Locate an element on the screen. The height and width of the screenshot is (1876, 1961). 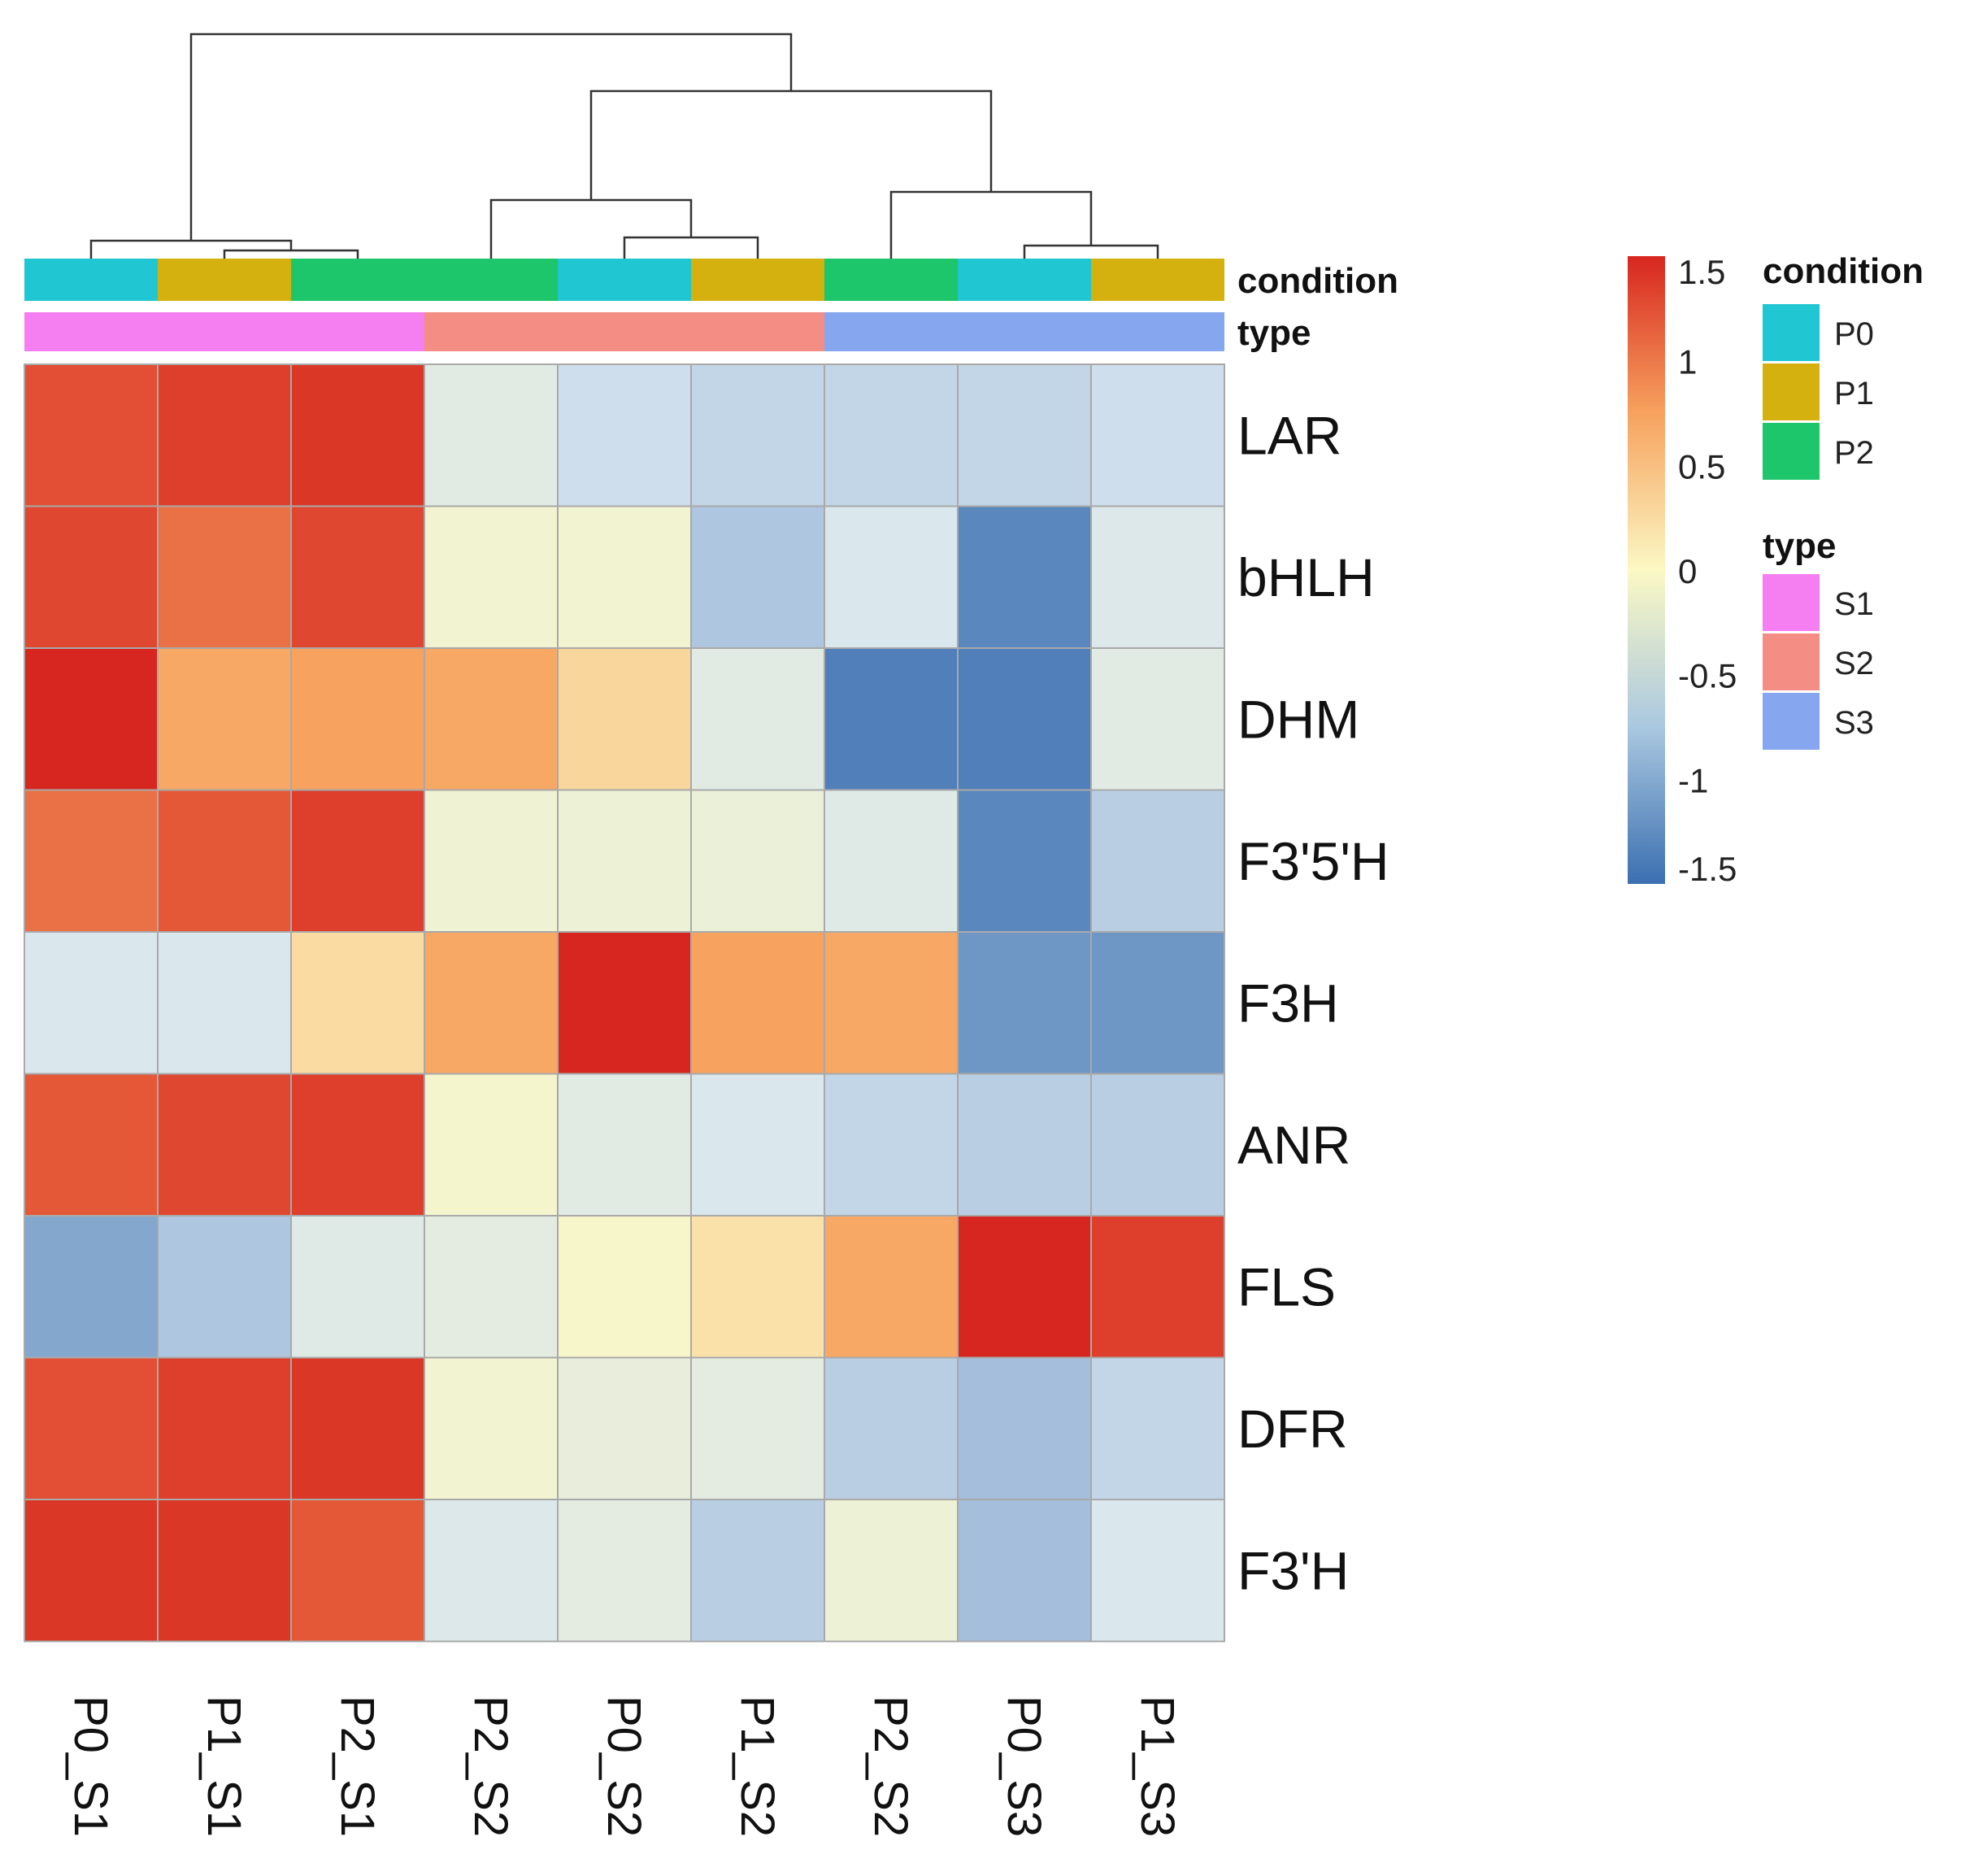
row-label: F3'H is located at coordinates (1293, 1570).